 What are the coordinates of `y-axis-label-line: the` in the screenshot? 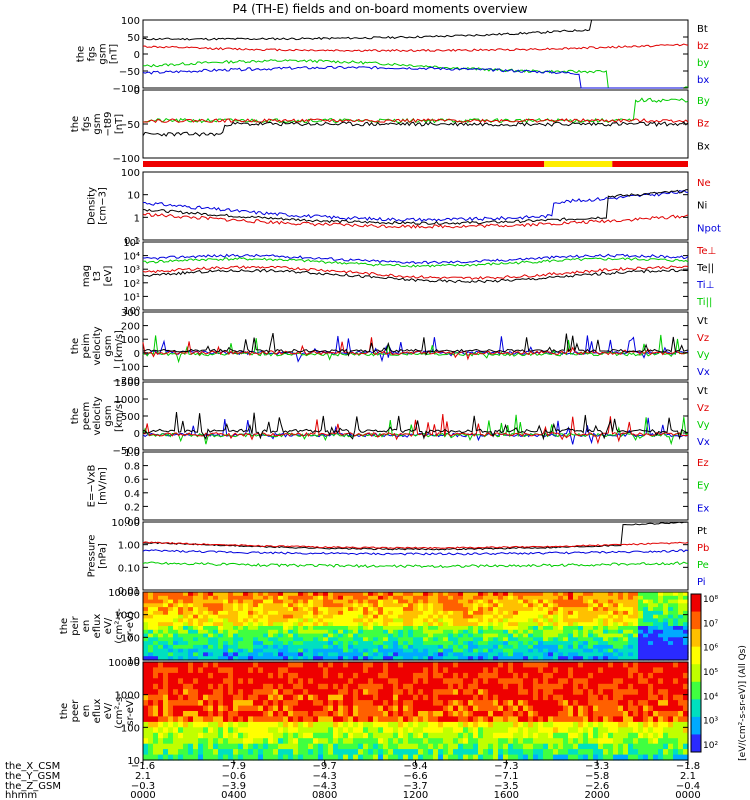 It's located at (64, 626).